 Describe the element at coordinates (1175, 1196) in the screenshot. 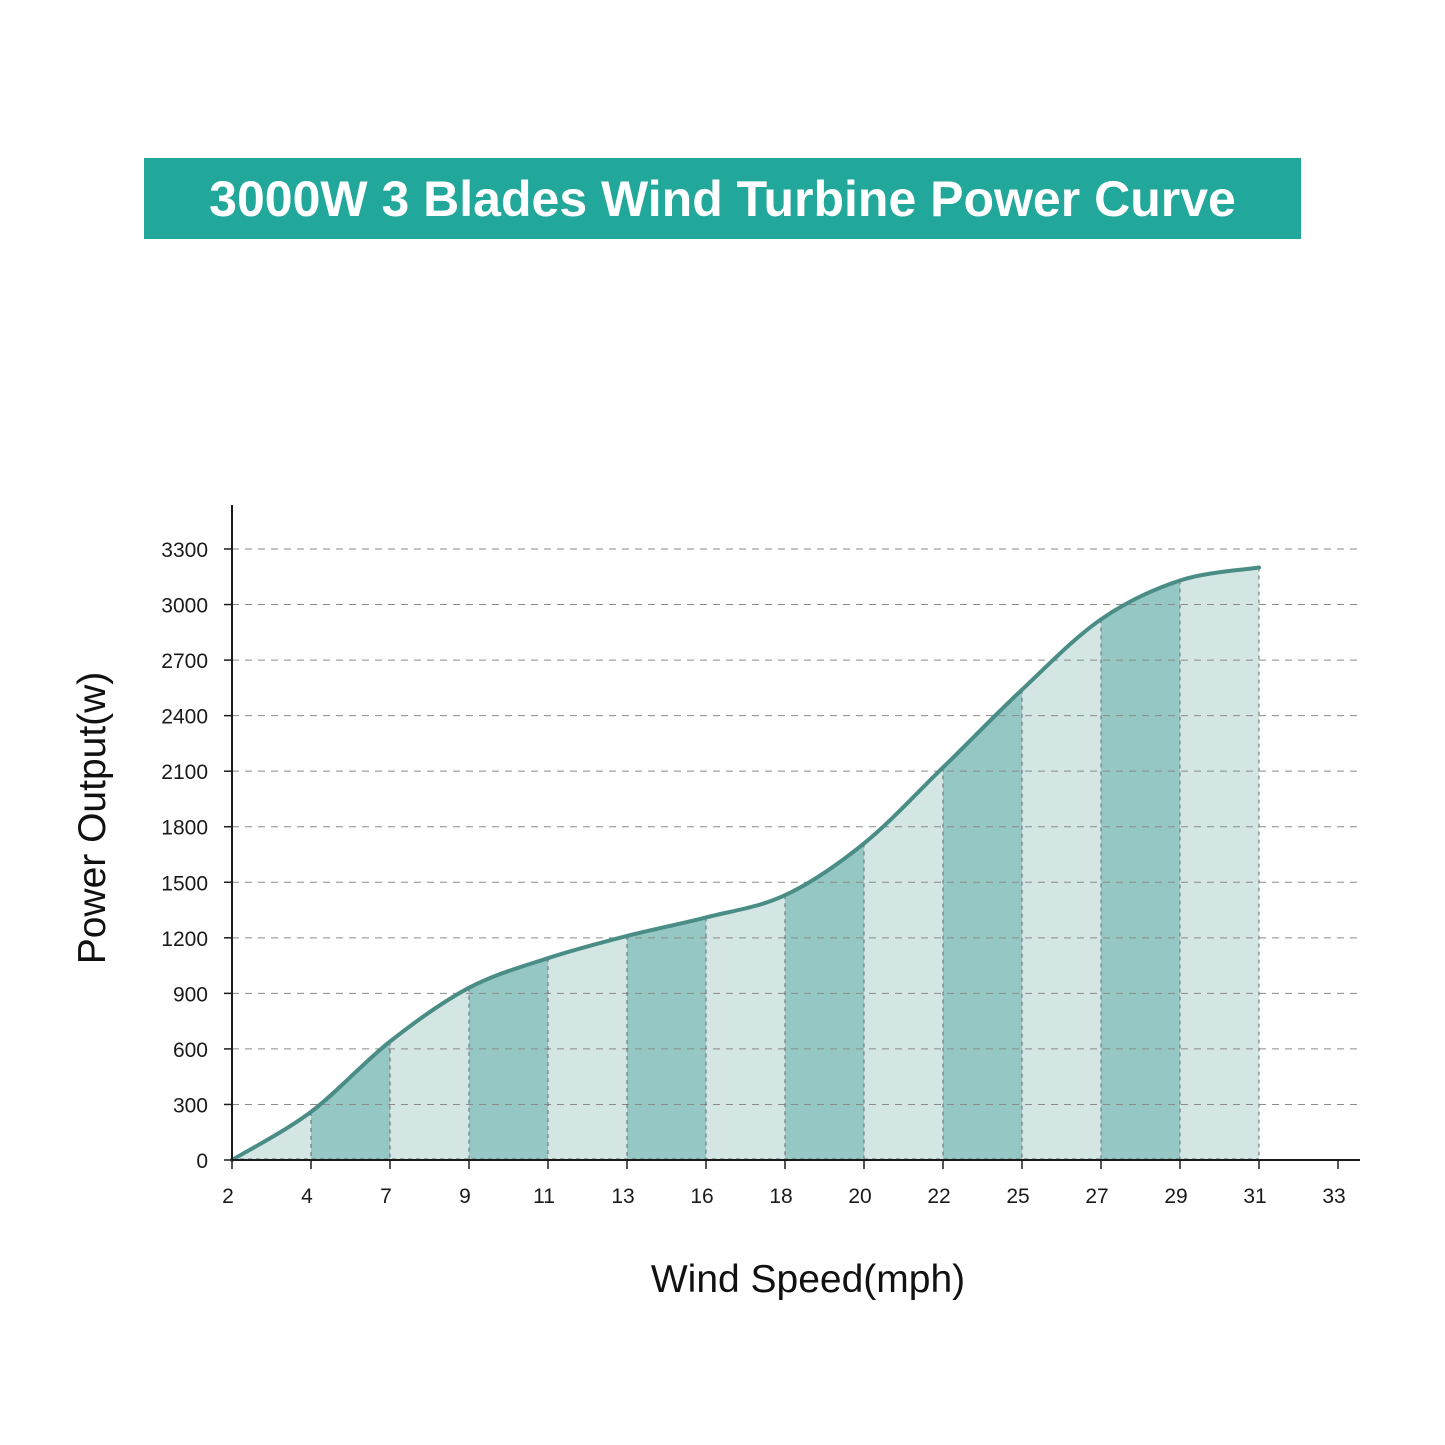

I see `x-tick-label: 29` at that location.